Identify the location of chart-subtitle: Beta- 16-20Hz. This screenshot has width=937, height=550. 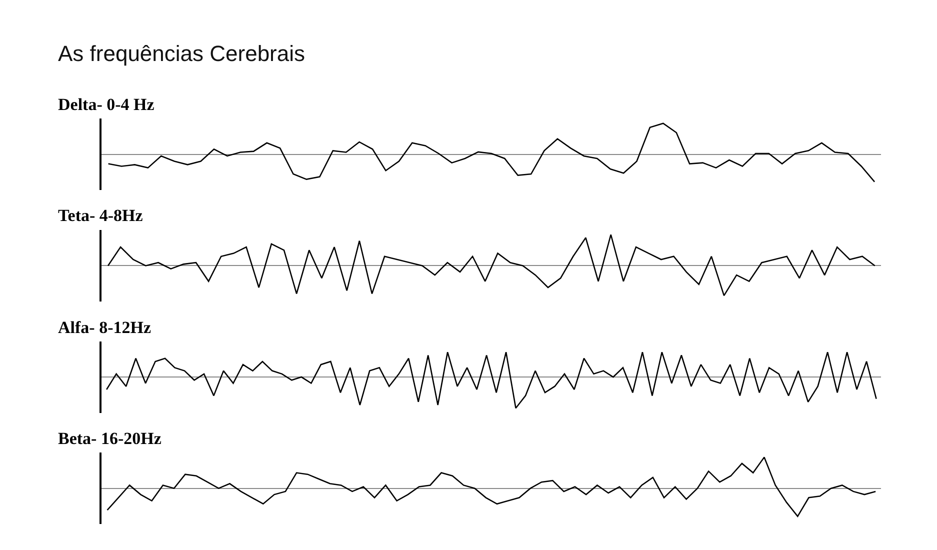
(110, 438).